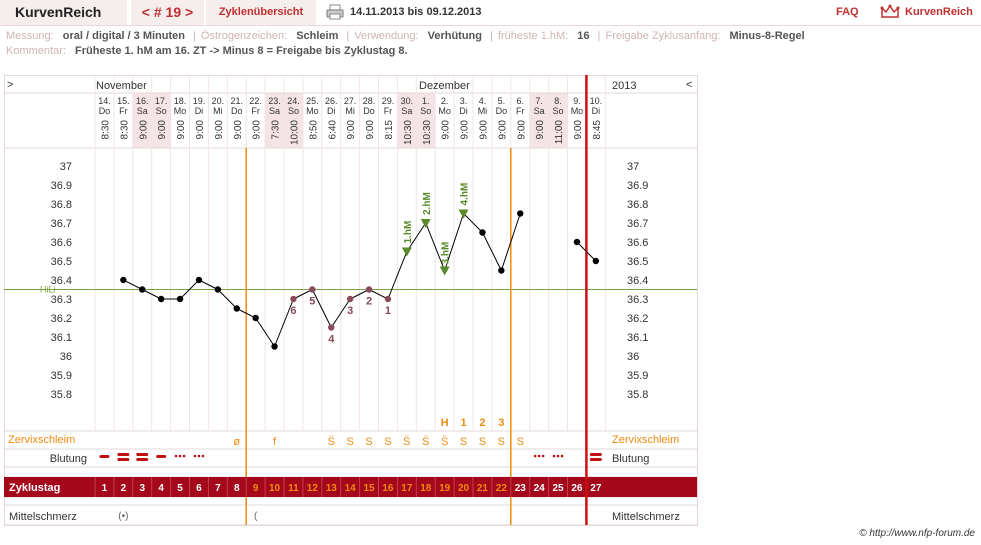  I want to click on cycle-day-number: 24, so click(540, 488).